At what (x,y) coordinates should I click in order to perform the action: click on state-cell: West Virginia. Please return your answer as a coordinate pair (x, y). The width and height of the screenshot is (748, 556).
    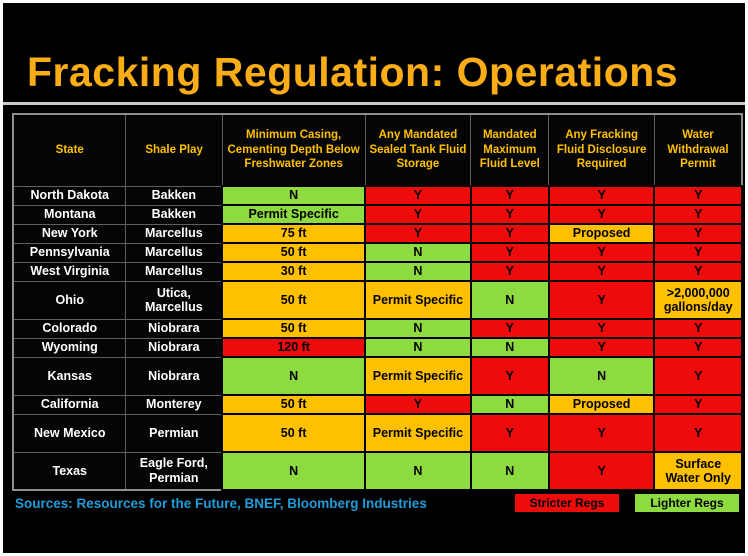
    Looking at the image, I should click on (69, 271).